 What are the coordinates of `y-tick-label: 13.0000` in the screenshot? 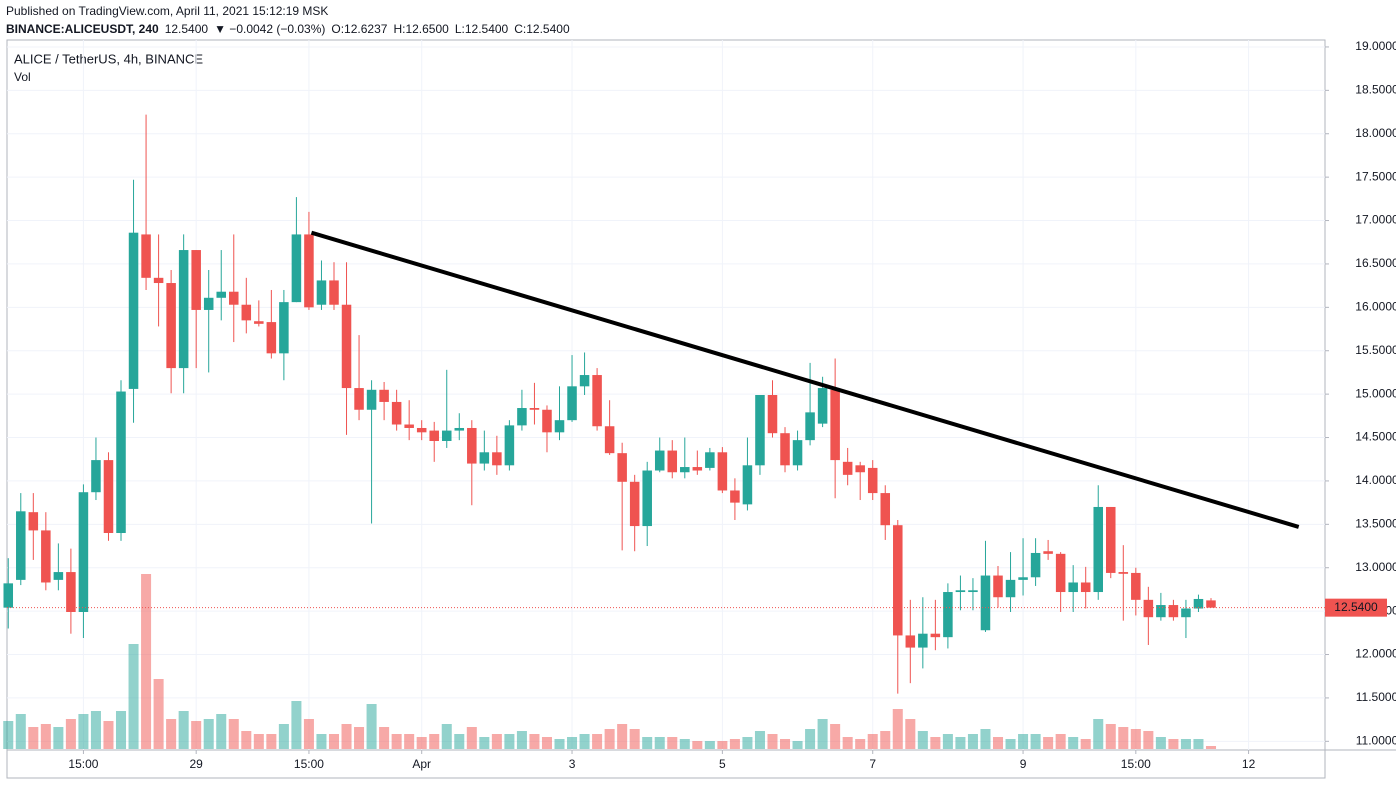 It's located at (1375, 567).